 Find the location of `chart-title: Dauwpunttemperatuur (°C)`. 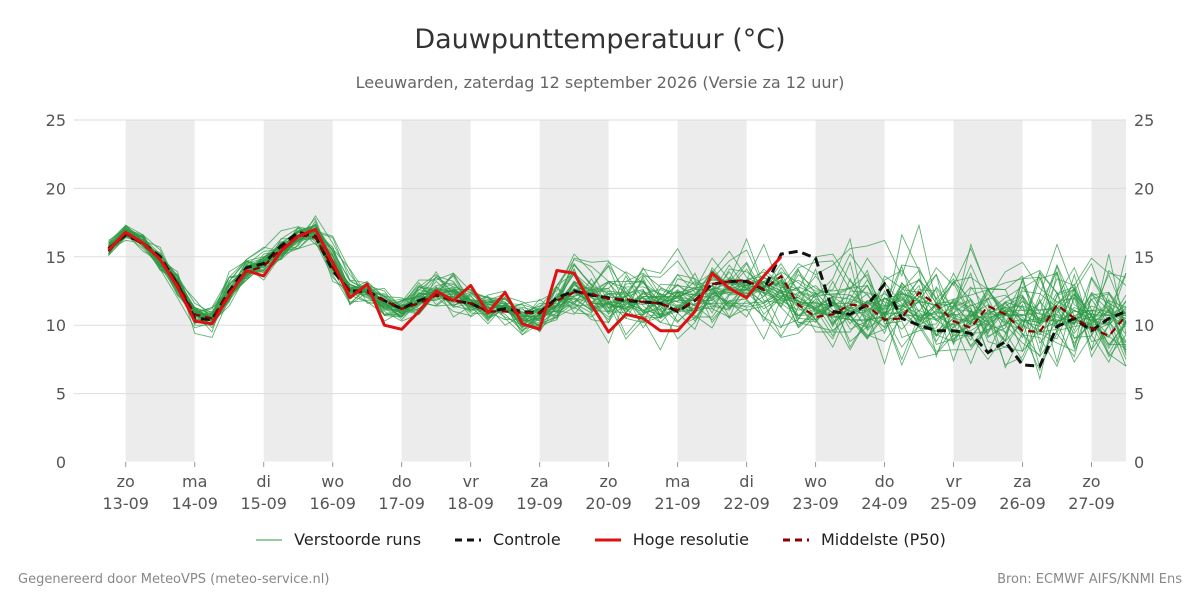

chart-title: Dauwpunttemperatuur (°C) is located at coordinates (600, 39).